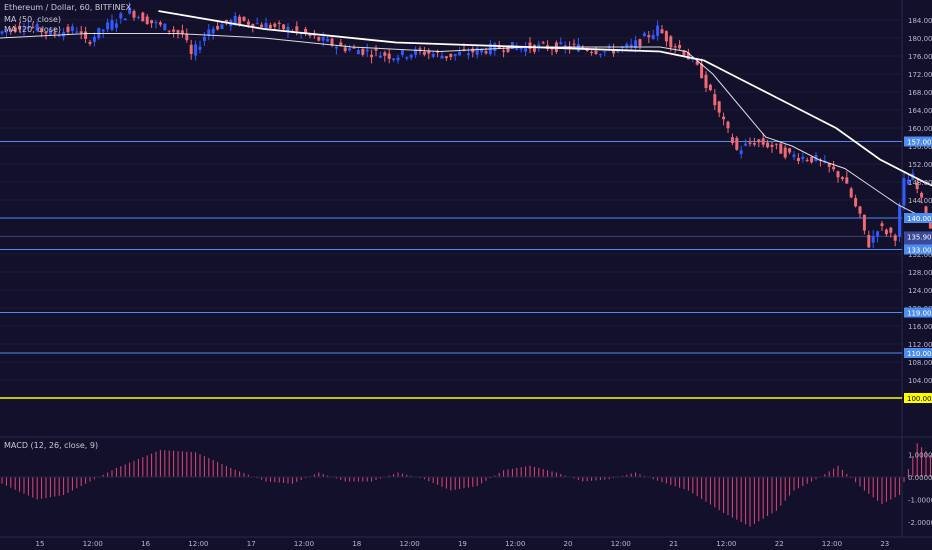 Image resolution: width=932 pixels, height=550 pixels. What do you see at coordinates (920, 39) in the screenshot?
I see `price-tick-label: 180.00` at bounding box center [920, 39].